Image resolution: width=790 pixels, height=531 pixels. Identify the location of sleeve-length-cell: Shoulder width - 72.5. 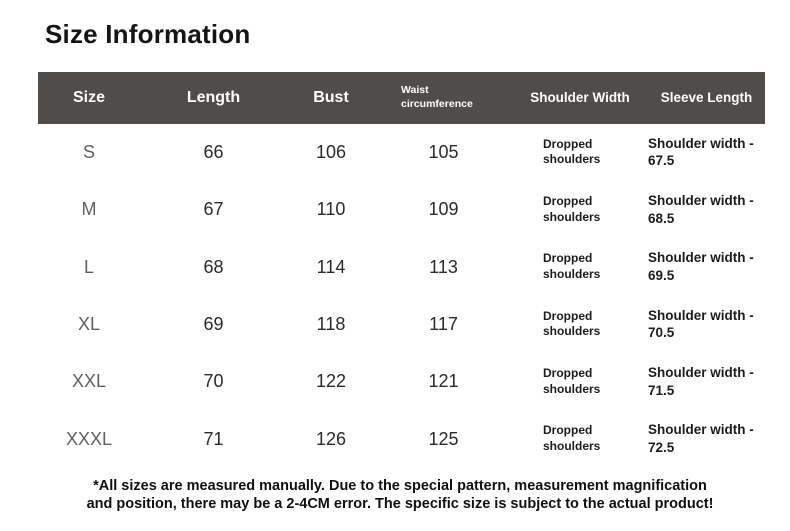
(706, 439).